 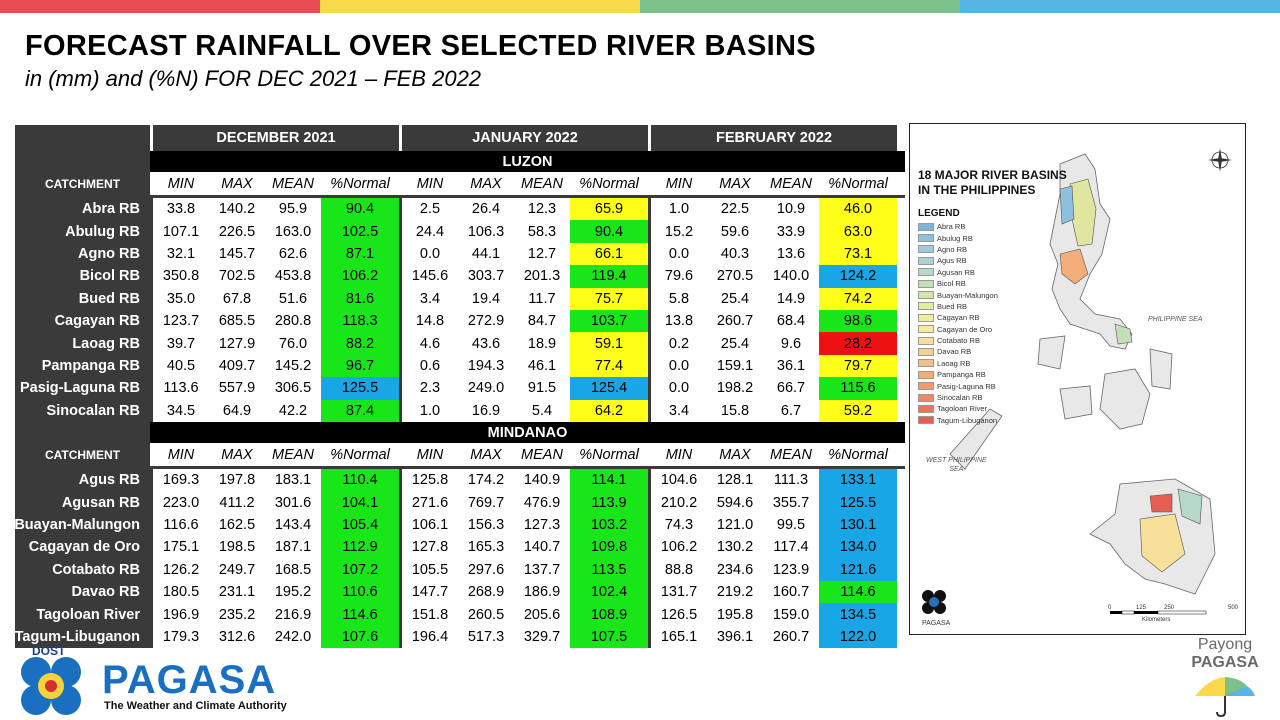 I want to click on top-bar-red, so click(x=160, y=6).